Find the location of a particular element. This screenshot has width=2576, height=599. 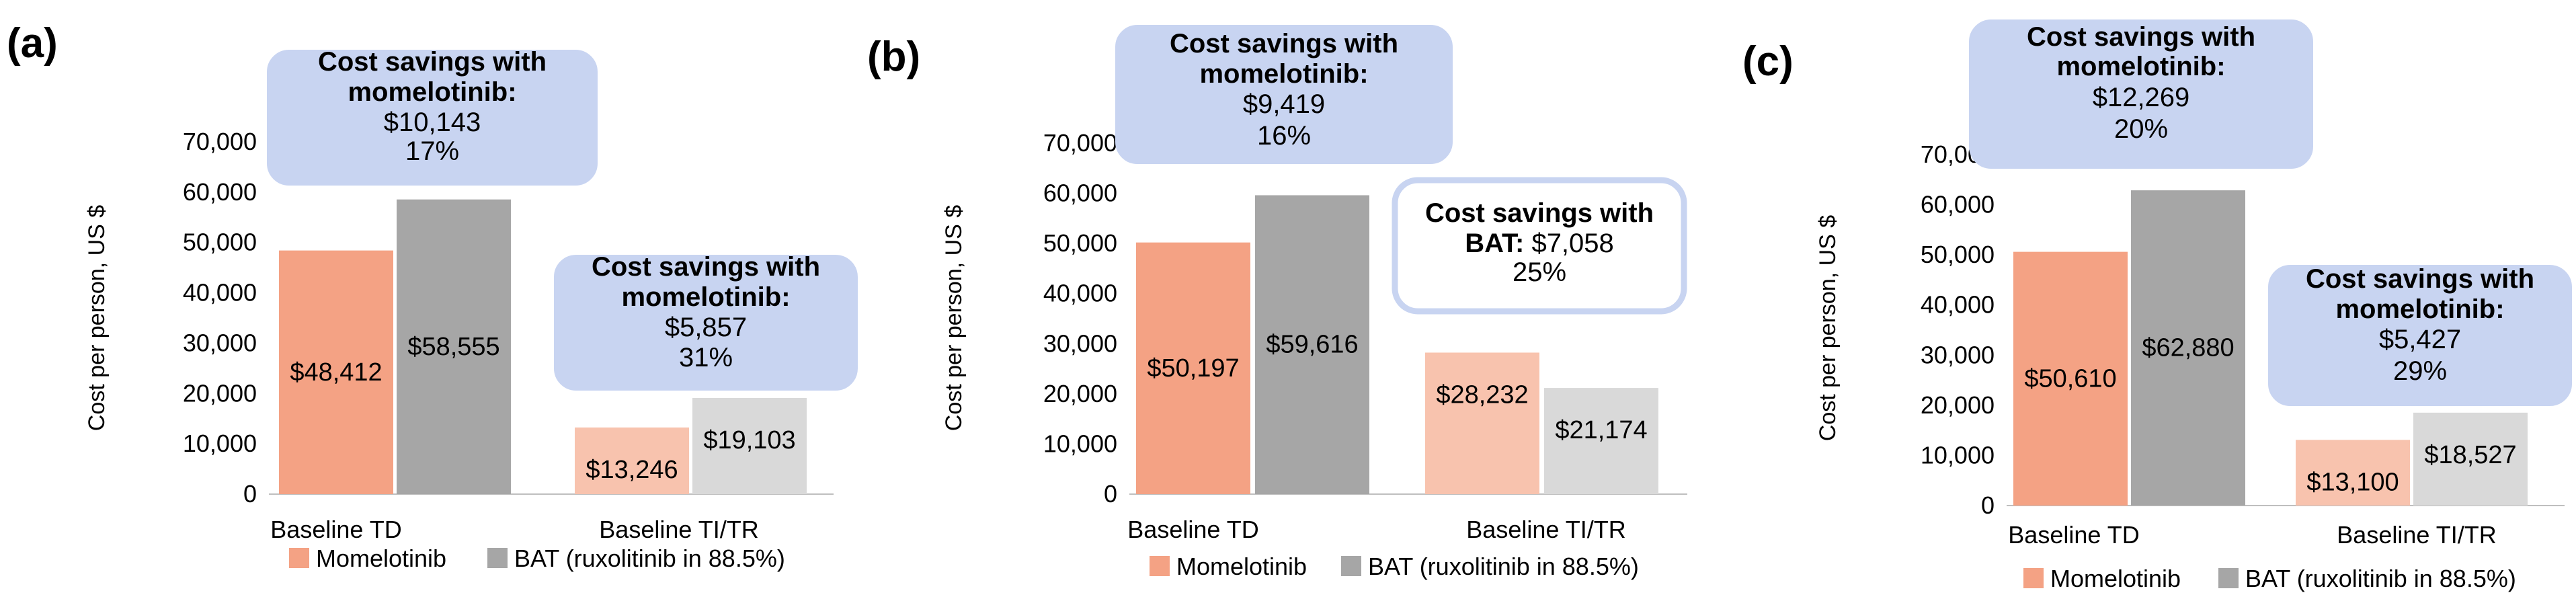

callout-value: 20% is located at coordinates (2141, 129).